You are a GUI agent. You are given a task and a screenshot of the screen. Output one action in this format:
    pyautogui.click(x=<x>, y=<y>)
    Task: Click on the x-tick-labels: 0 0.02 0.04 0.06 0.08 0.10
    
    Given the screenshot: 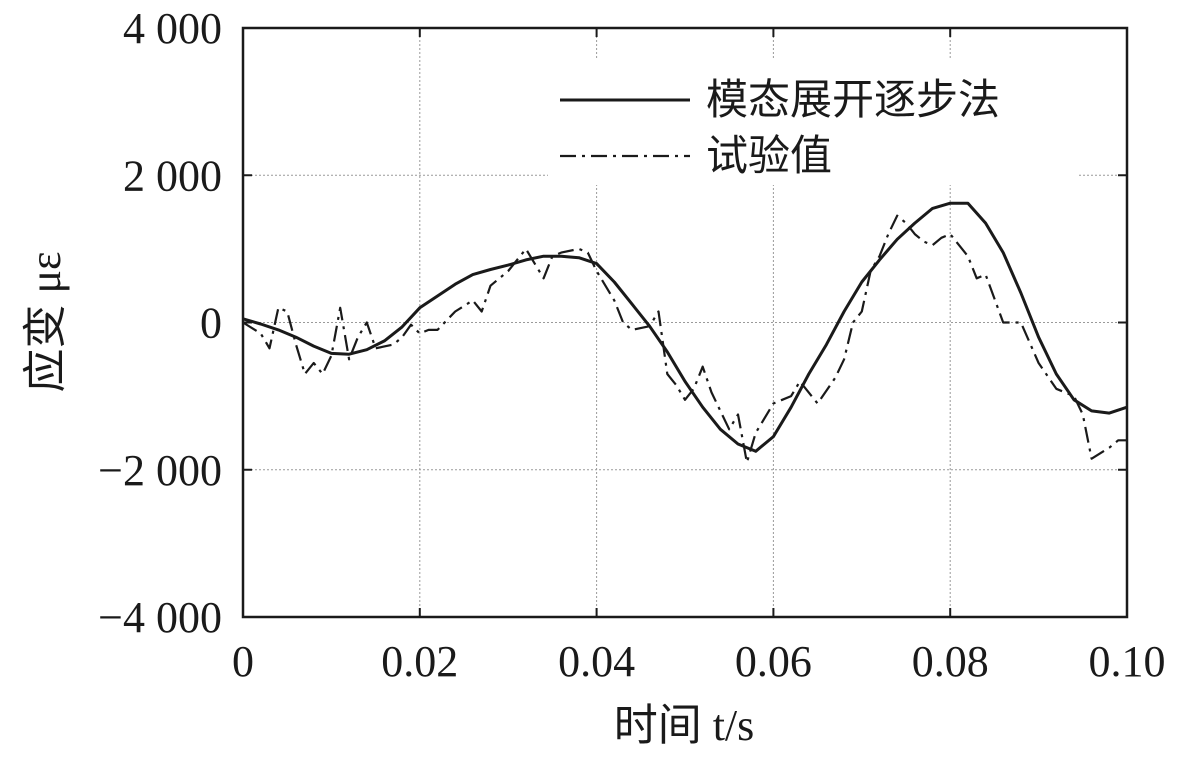 What is the action you would take?
    pyautogui.click(x=699, y=661)
    